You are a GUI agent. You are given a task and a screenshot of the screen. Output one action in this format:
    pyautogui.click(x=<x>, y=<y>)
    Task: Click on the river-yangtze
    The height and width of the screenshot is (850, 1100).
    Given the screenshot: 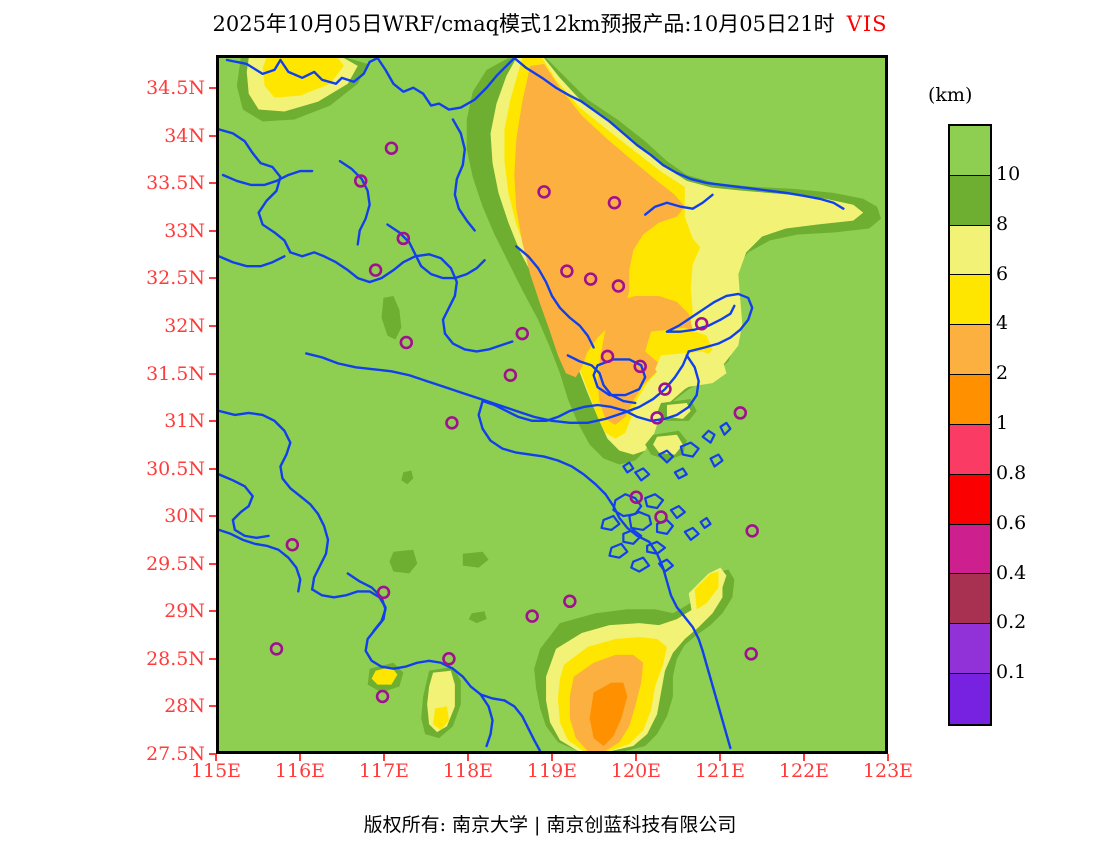 What is the action you would take?
    pyautogui.click(x=497, y=387)
    